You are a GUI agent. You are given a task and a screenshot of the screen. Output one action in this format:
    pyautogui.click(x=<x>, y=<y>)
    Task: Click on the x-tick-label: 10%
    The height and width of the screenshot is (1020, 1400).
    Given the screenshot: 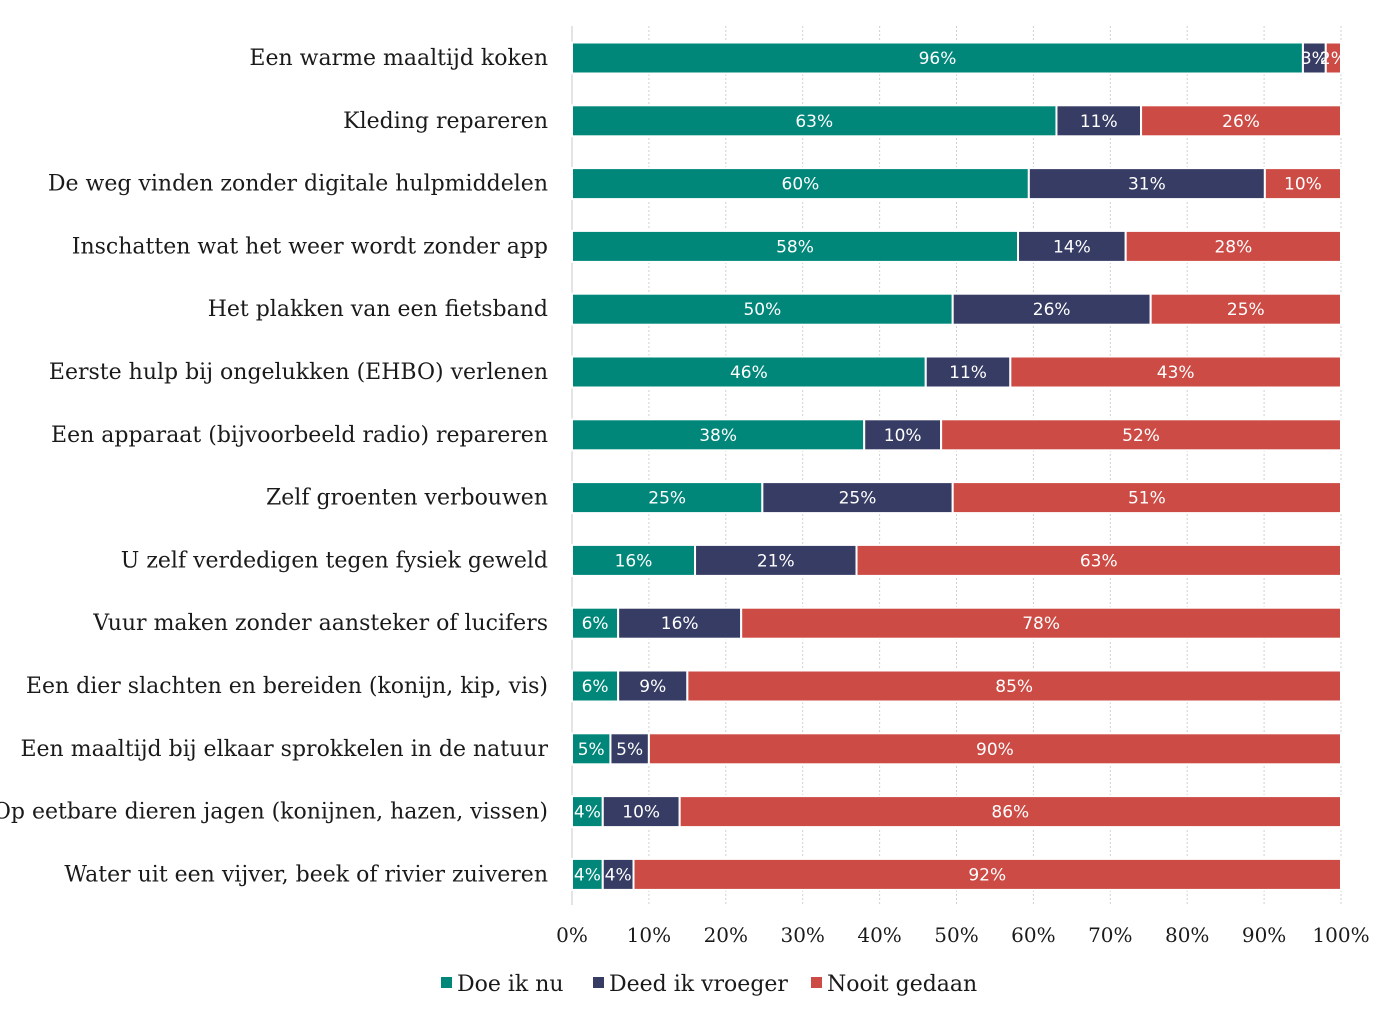 What is the action you would take?
    pyautogui.click(x=649, y=935)
    